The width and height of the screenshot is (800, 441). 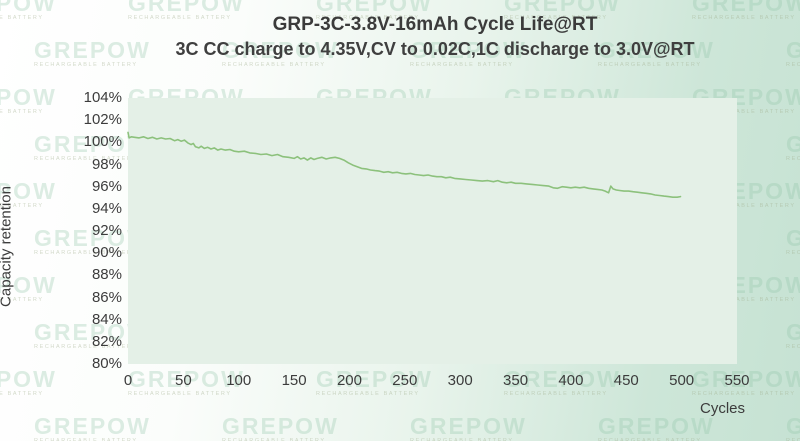 I want to click on x-tick-label: 100, so click(x=239, y=380).